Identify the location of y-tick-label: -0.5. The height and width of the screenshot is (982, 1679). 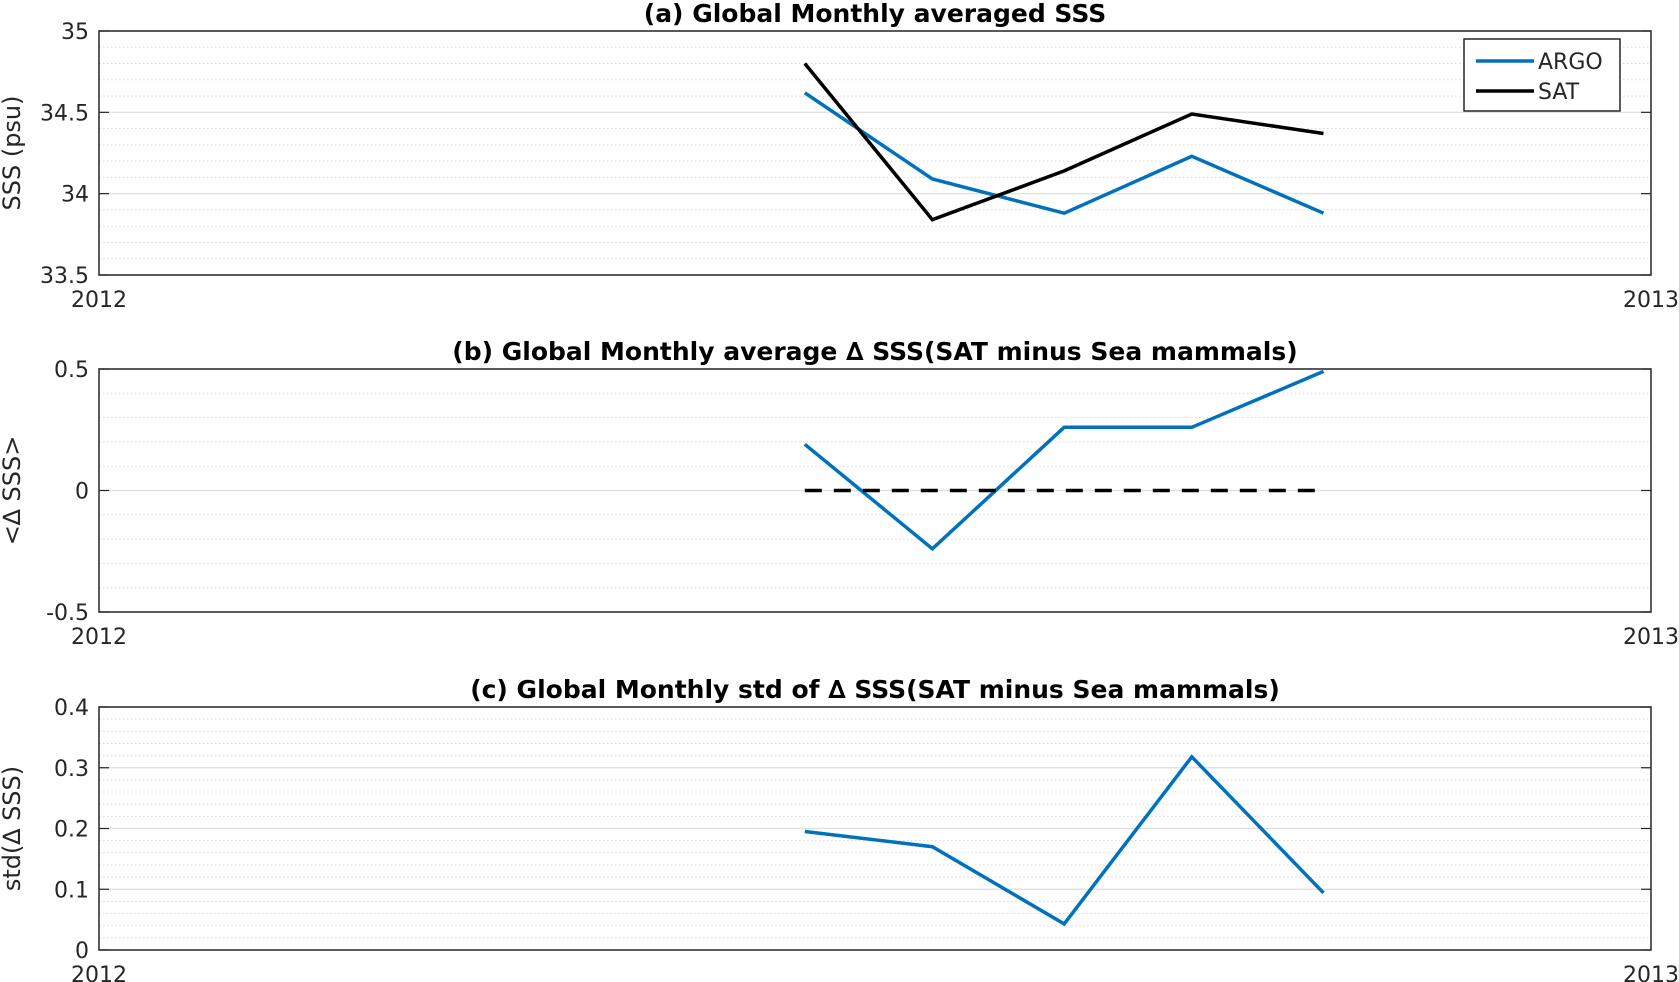
(67, 613).